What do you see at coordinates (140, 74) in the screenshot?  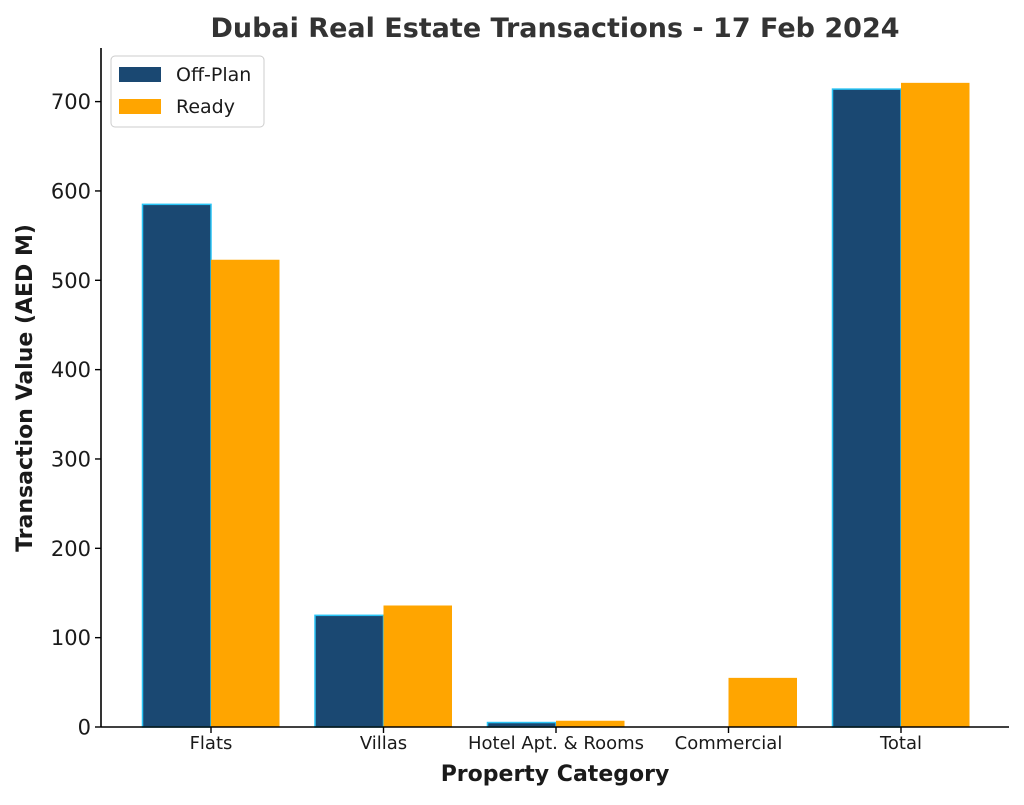 I see `legend-swatch-off-plan` at bounding box center [140, 74].